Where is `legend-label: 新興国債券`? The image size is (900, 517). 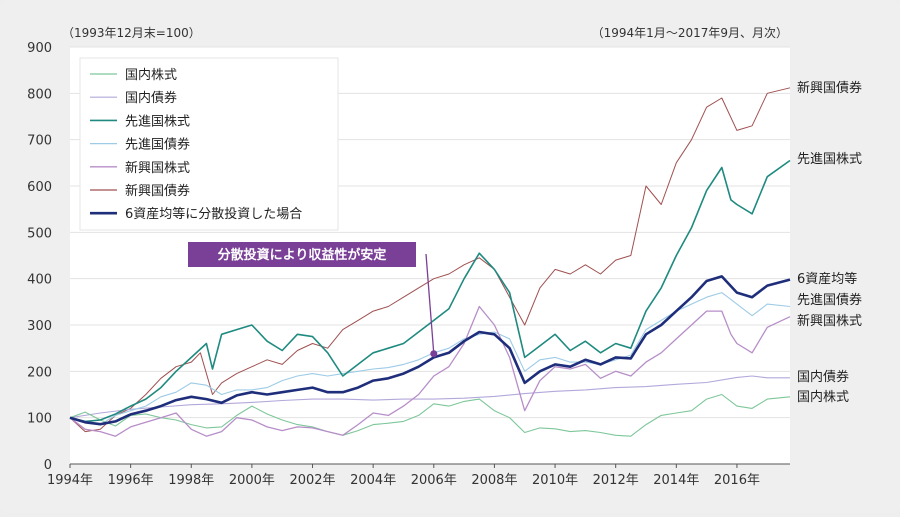
legend-label: 新興国債券 is located at coordinates (157, 191).